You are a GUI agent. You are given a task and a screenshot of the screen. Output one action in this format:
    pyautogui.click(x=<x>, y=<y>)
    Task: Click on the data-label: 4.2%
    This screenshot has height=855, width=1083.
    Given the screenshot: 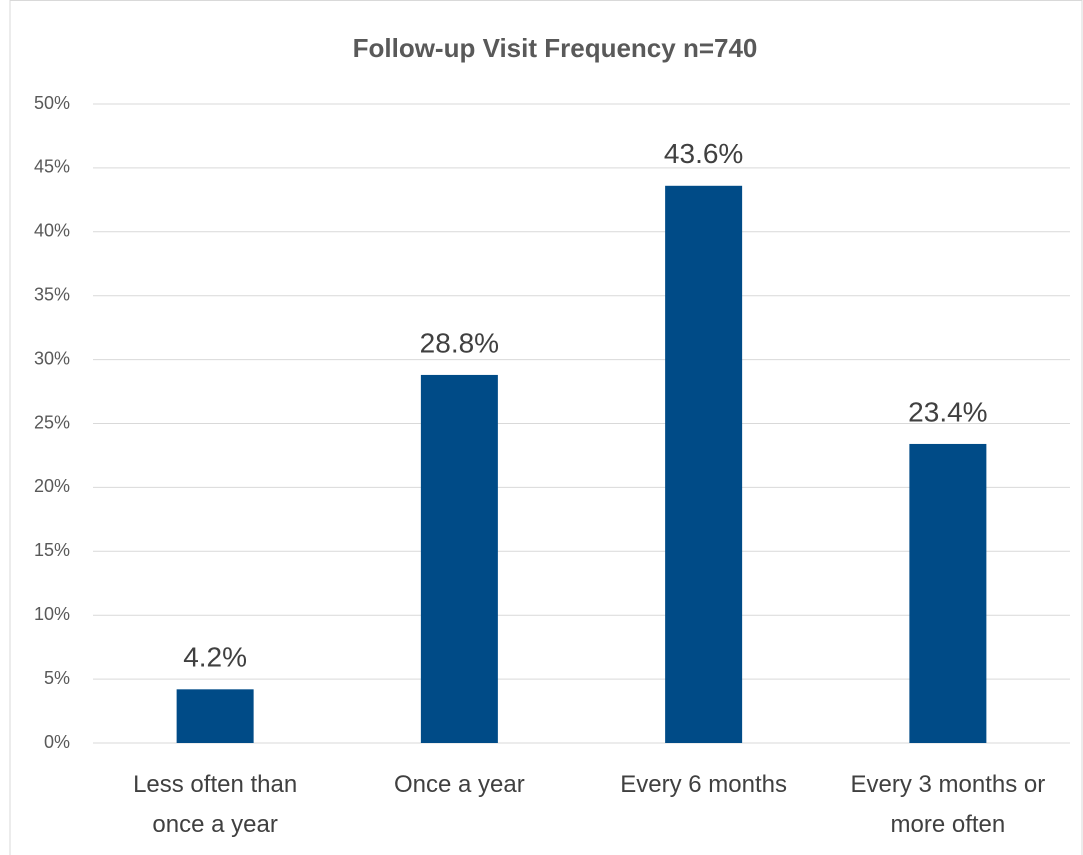 What is the action you would take?
    pyautogui.click(x=215, y=657)
    